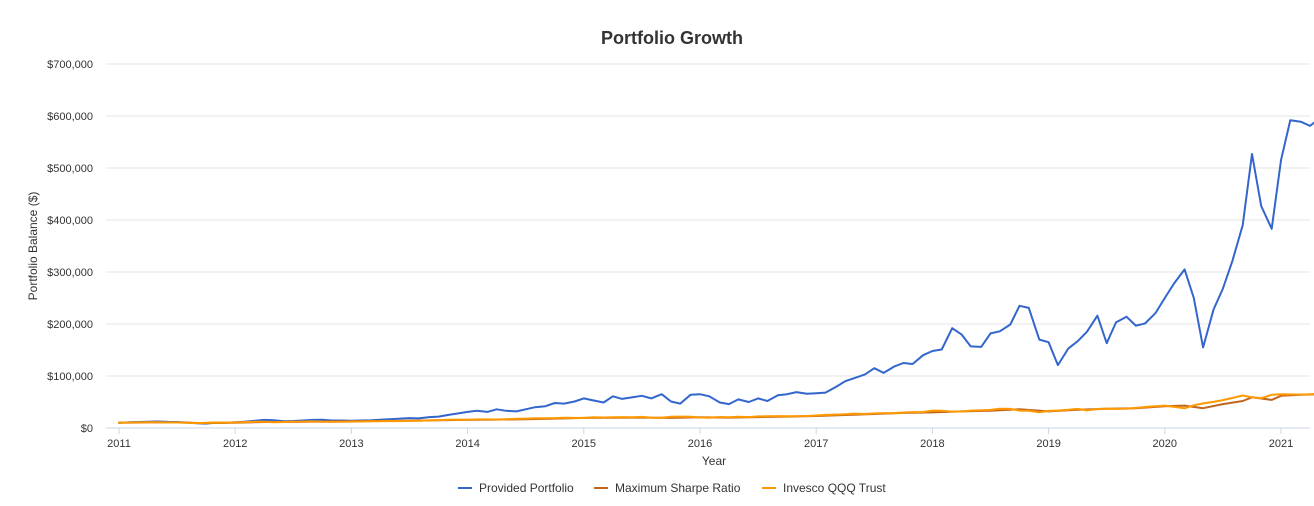 This screenshot has width=1314, height=506. What do you see at coordinates (584, 444) in the screenshot?
I see `x-tick-label: 2015` at bounding box center [584, 444].